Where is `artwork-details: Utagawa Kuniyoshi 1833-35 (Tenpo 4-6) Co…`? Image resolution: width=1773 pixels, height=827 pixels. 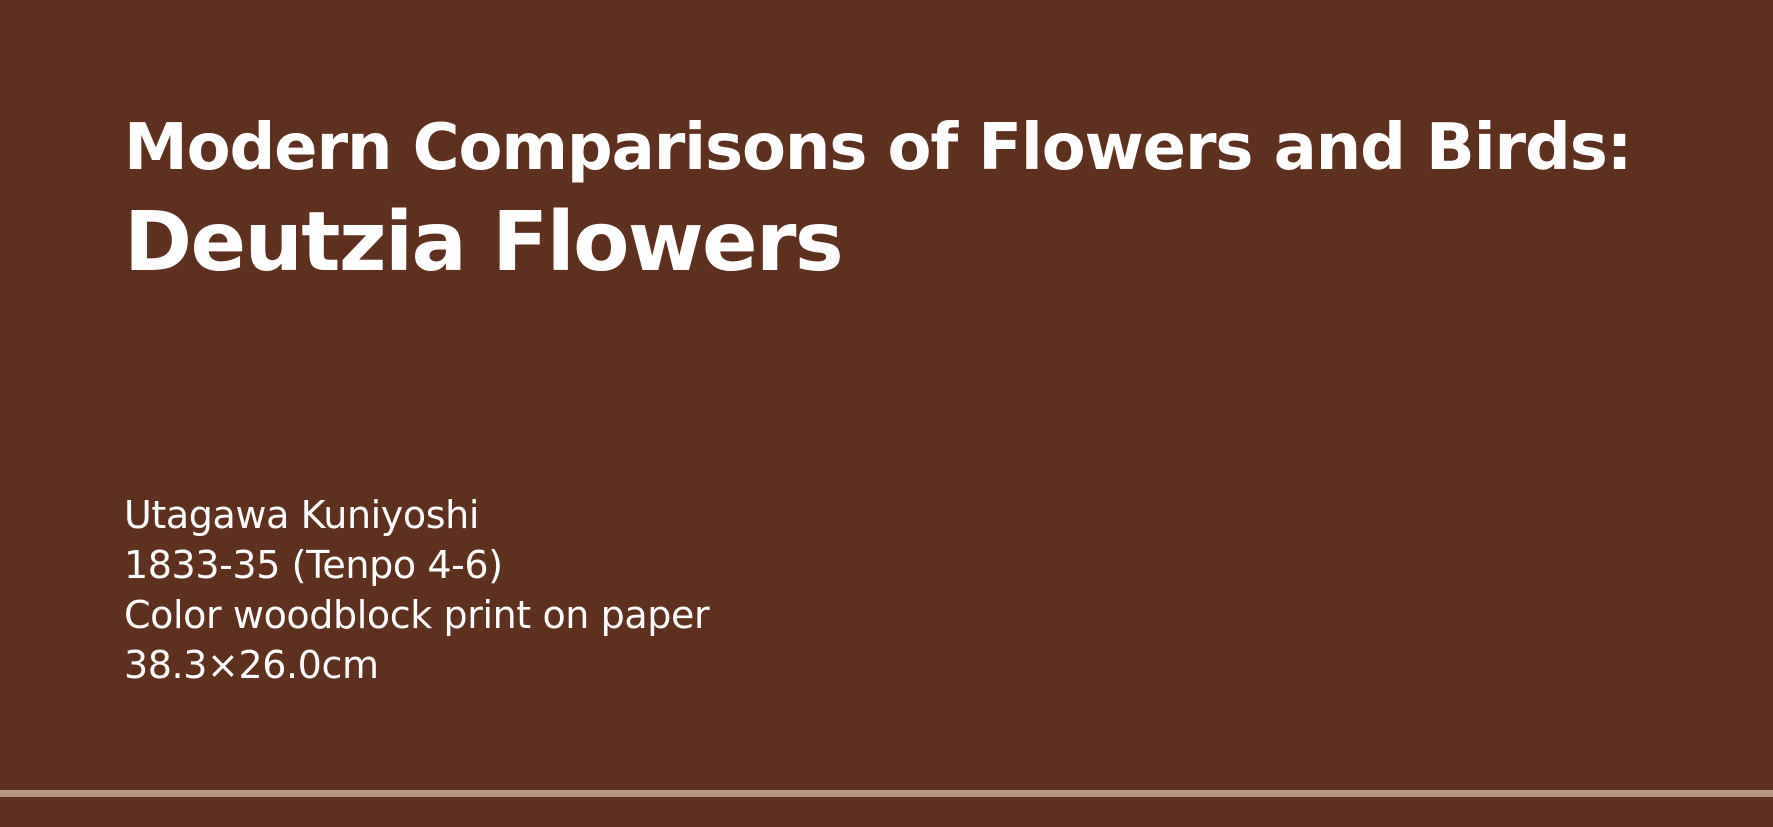 artwork-details: Utagawa Kuniyoshi 1833-35 (Tenpo 4-6) Co… is located at coordinates (574, 590).